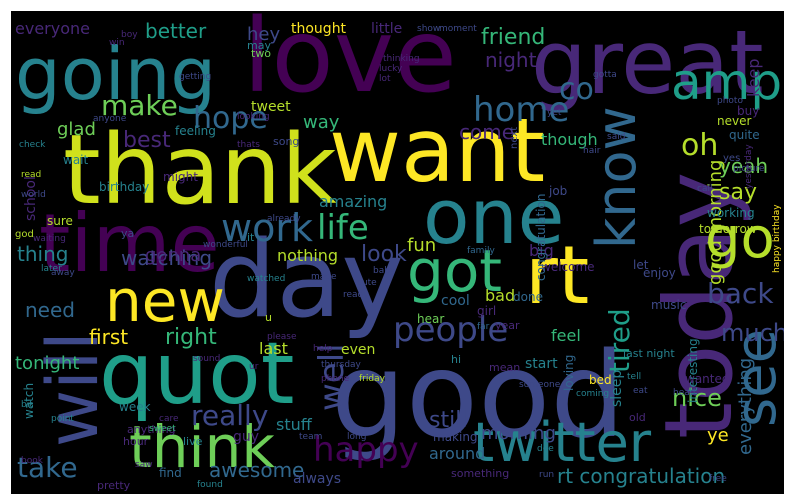 The width and height of the screenshot is (794, 504). Describe the element at coordinates (777, 238) in the screenshot. I see `word-happy-birthday: happy birthday` at that location.